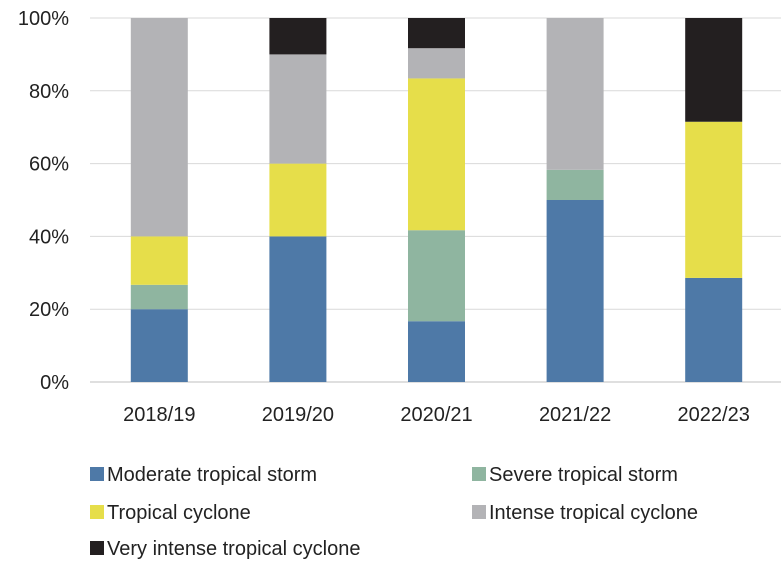 Image resolution: width=783 pixels, height=569 pixels. I want to click on y-tick-label: 40%, so click(49, 237).